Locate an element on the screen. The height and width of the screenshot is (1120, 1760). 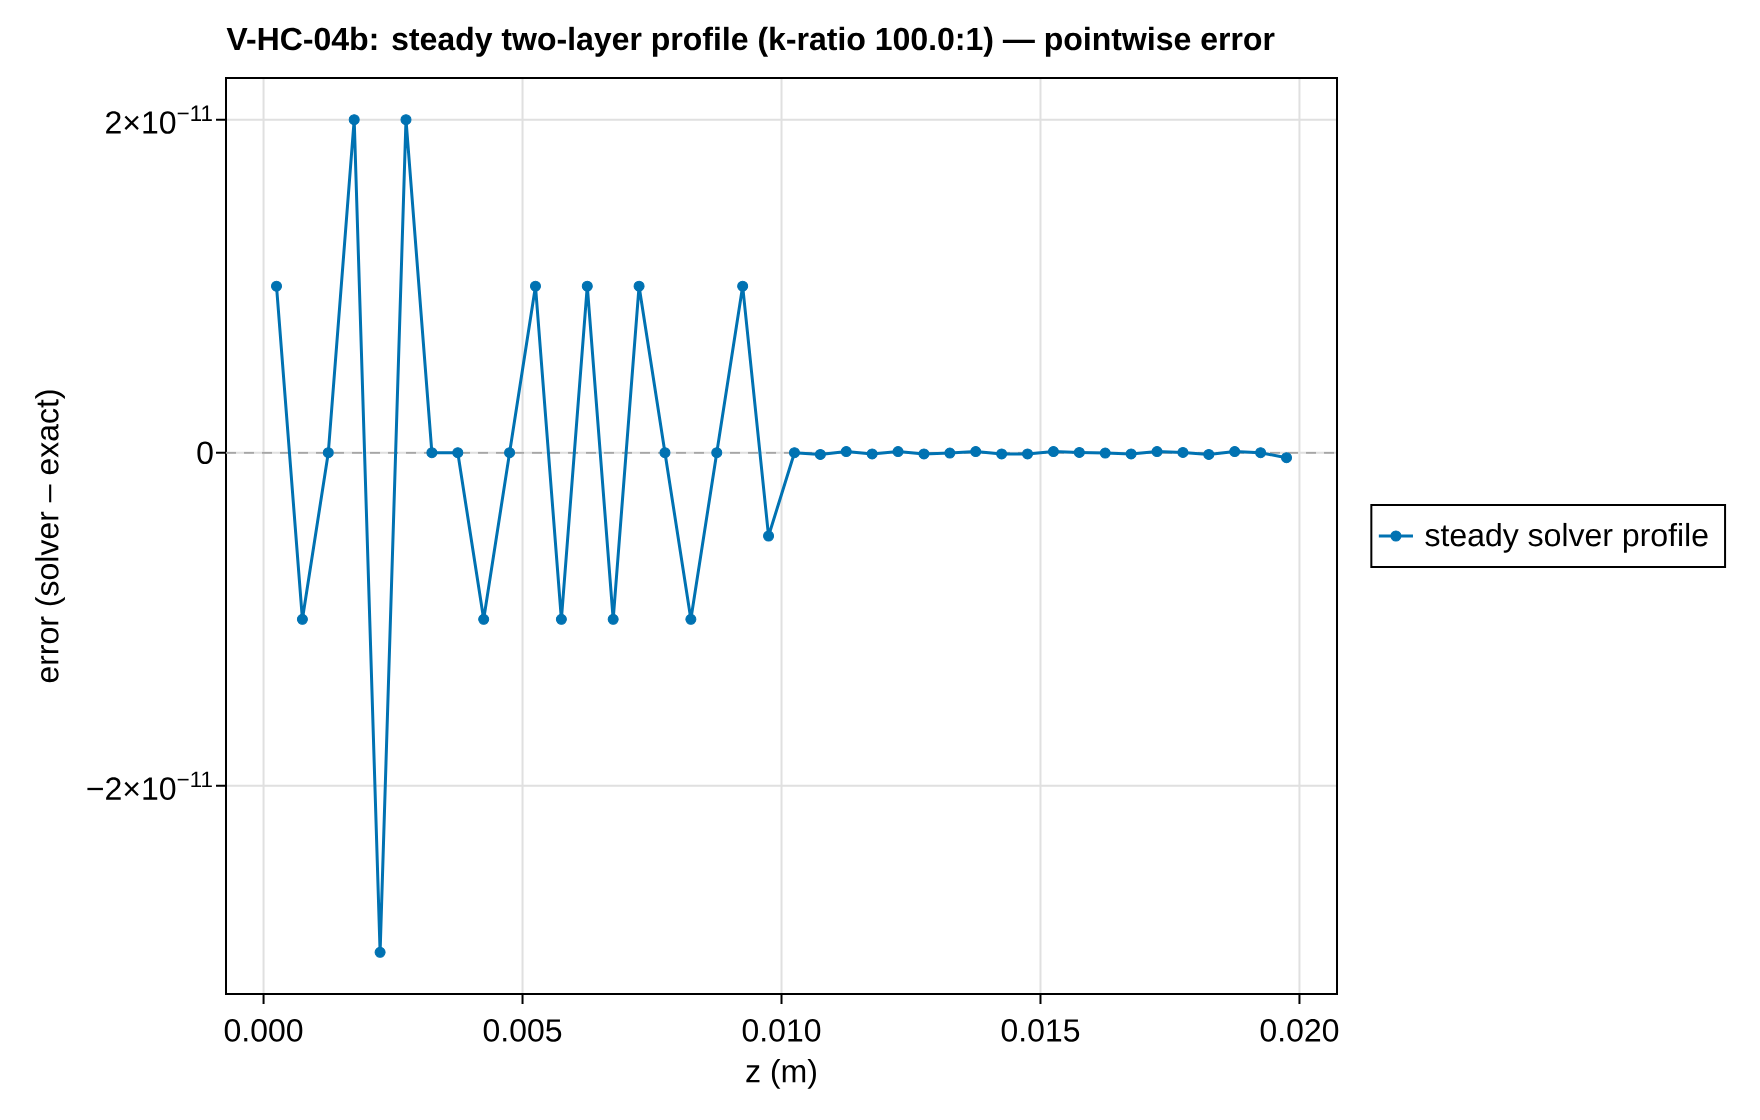
y-tick-label: 0 is located at coordinates (205, 453).